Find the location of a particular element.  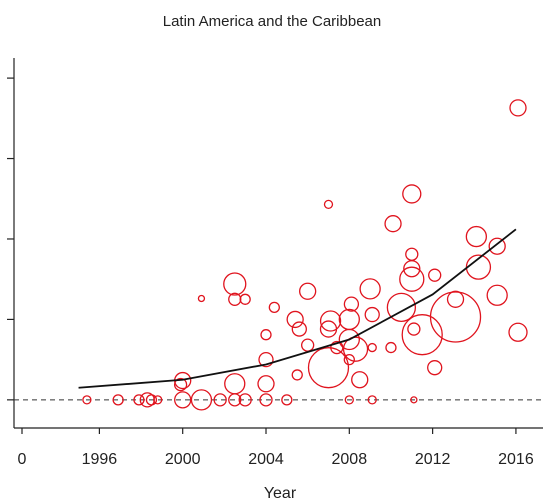

x-tick-label: 2000 is located at coordinates (183, 459).